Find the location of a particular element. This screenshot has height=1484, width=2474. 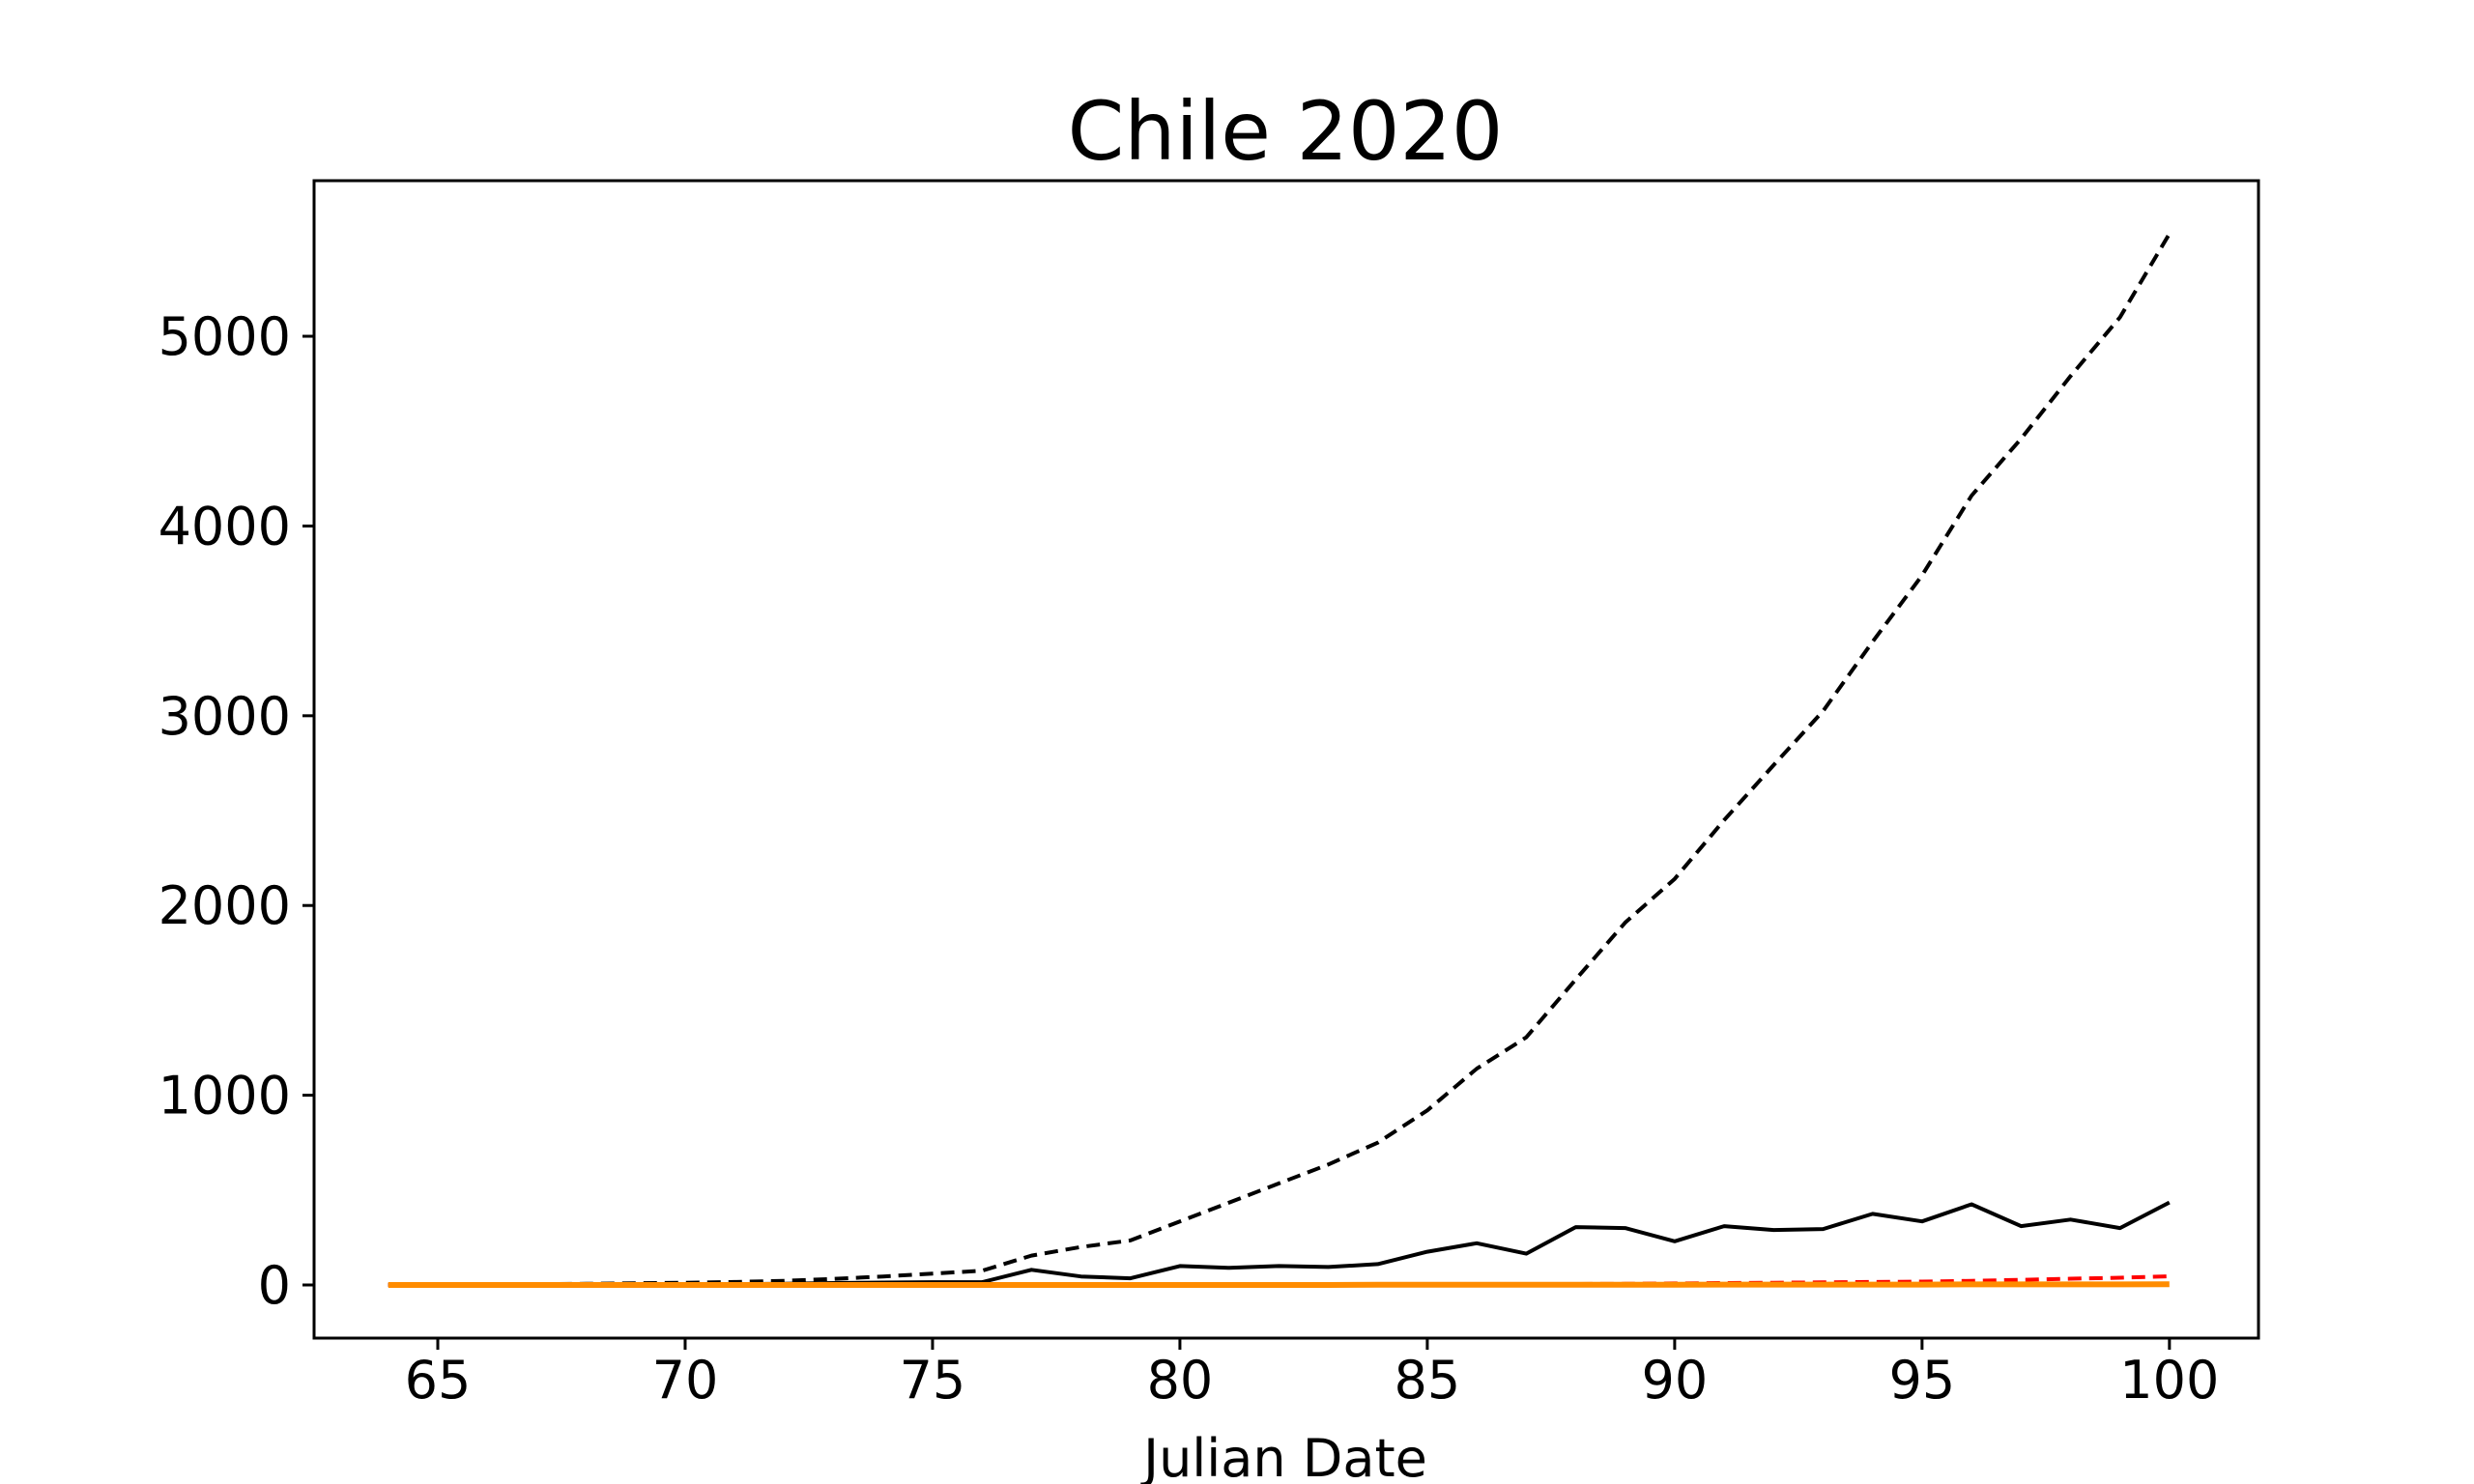

chart-title: Chile 2020 is located at coordinates (1286, 132).